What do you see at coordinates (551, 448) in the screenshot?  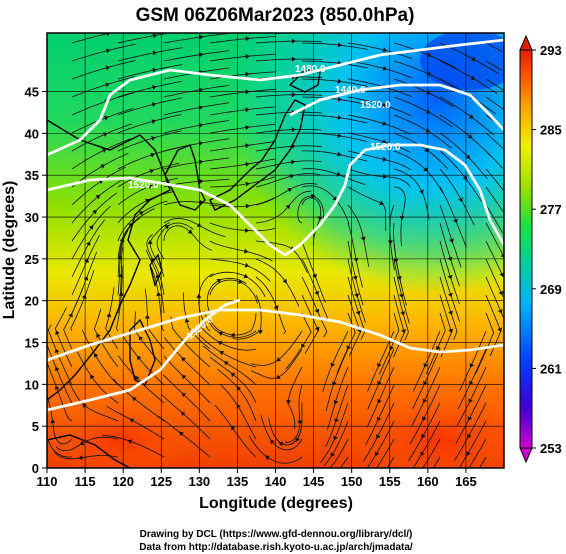 I see `colorbar-tick-label: 253` at bounding box center [551, 448].